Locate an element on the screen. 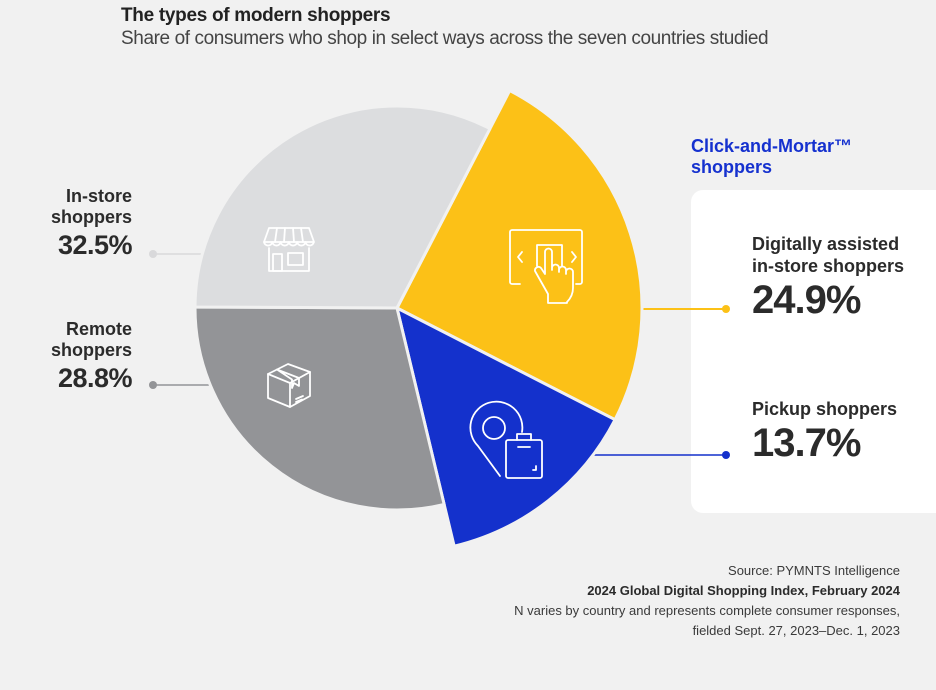  storefront-icon is located at coordinates (289, 249).